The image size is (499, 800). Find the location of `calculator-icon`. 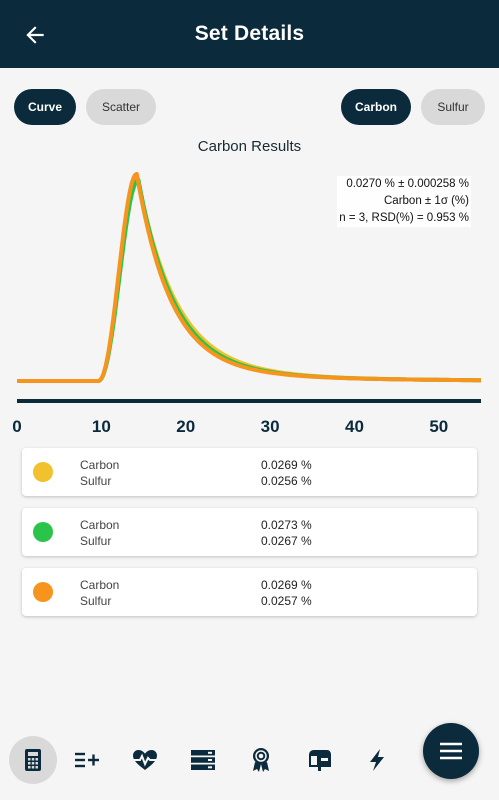

calculator-icon is located at coordinates (33, 760).